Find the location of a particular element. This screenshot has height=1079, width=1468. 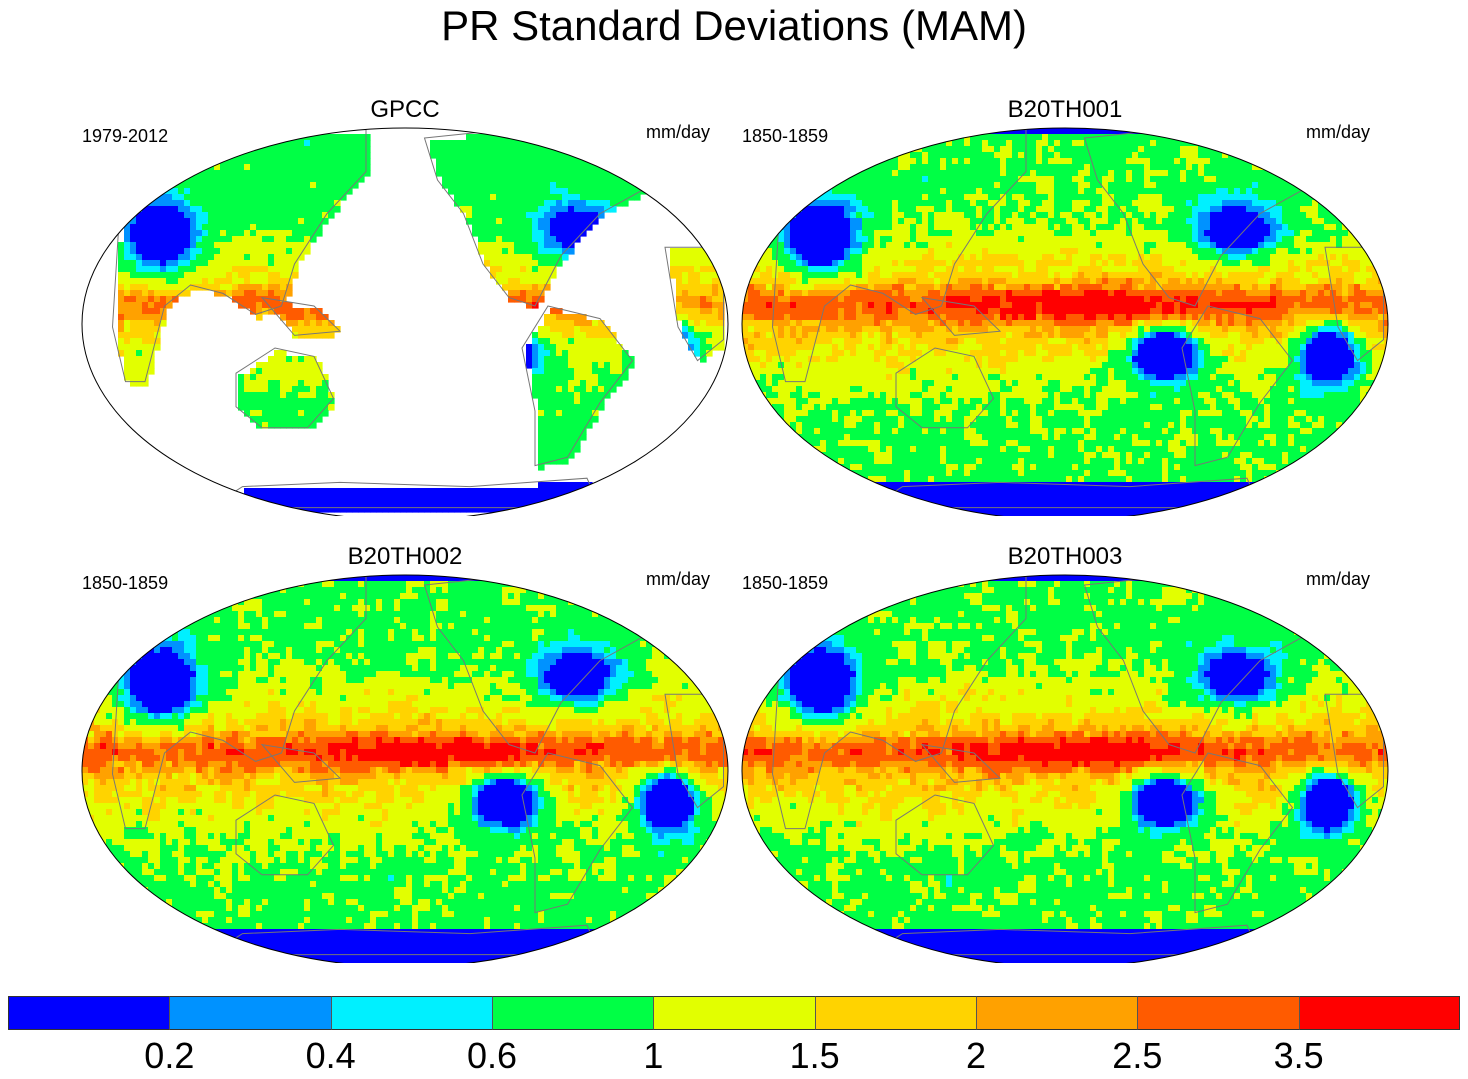

colorbar-tick-label: 2 is located at coordinates (976, 1056).